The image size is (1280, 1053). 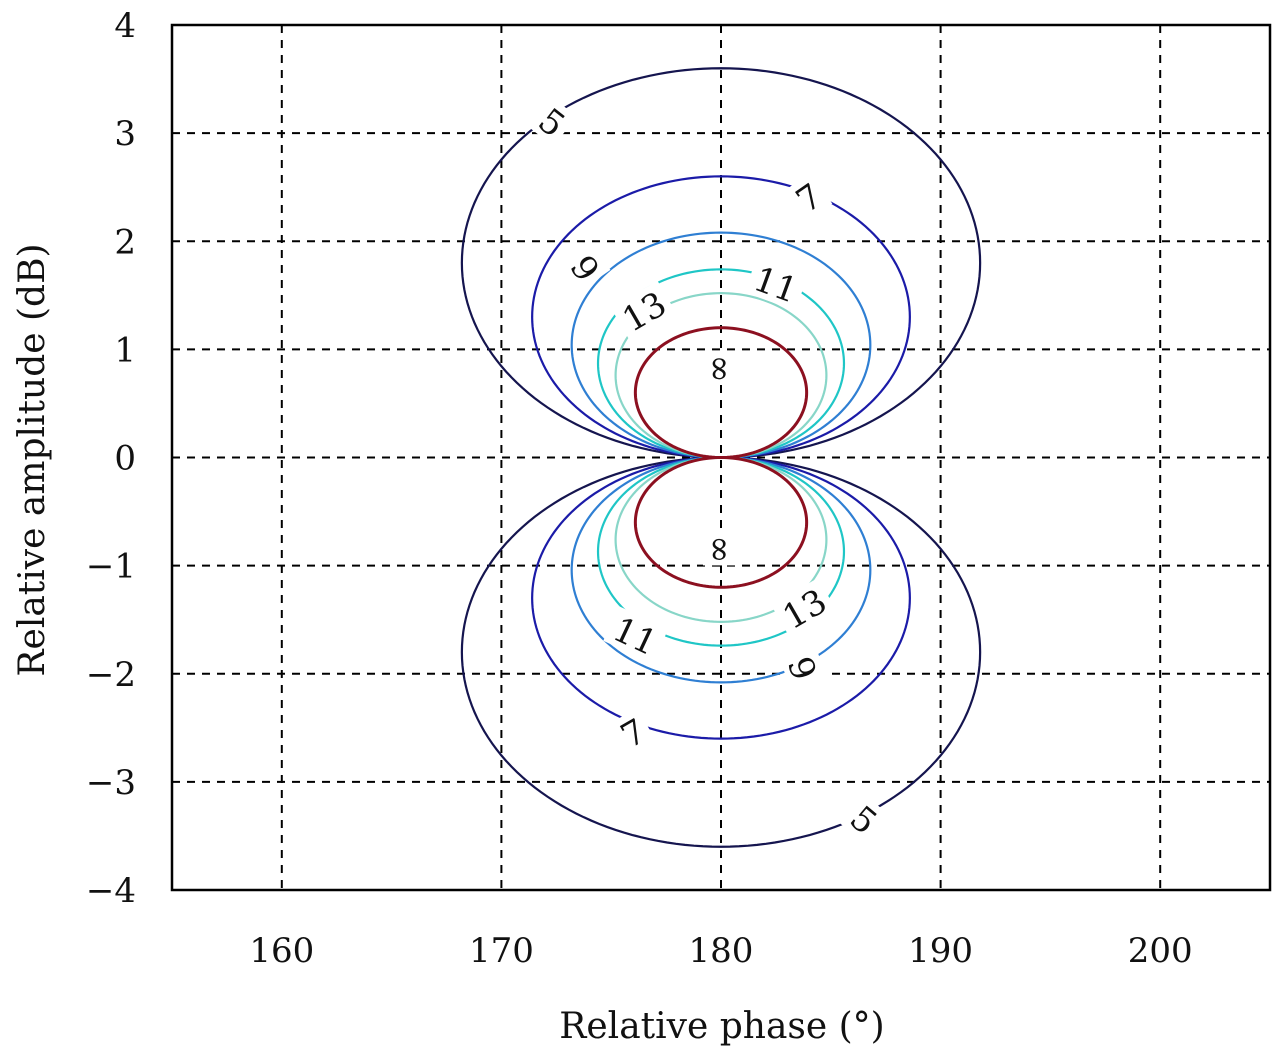 What do you see at coordinates (32, 459) in the screenshot?
I see `y-axis-label: Relative amplitude (dB)` at bounding box center [32, 459].